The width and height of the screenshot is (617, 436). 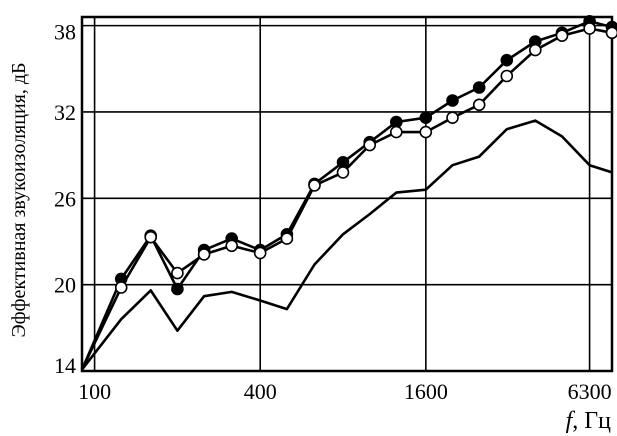 I want to click on x-axis-label-variable: f, so click(x=571, y=421).